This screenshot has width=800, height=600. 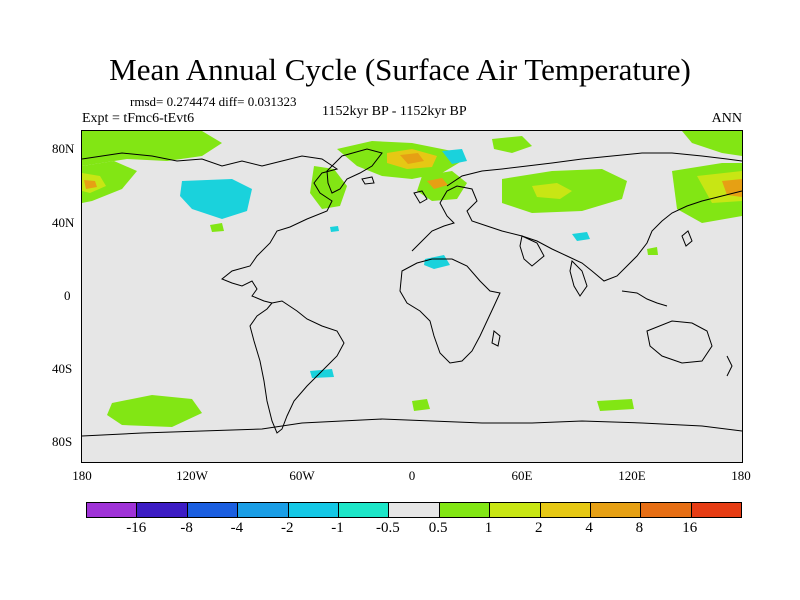 I want to click on arctic-green-east, so click(x=712, y=143).